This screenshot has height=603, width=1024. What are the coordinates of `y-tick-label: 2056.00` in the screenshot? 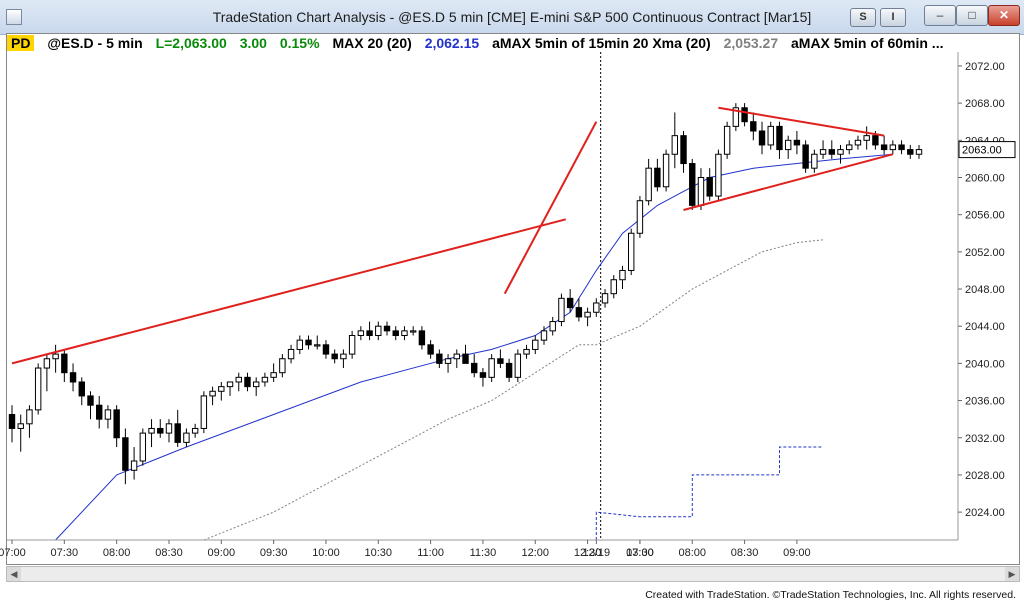 It's located at (985, 216).